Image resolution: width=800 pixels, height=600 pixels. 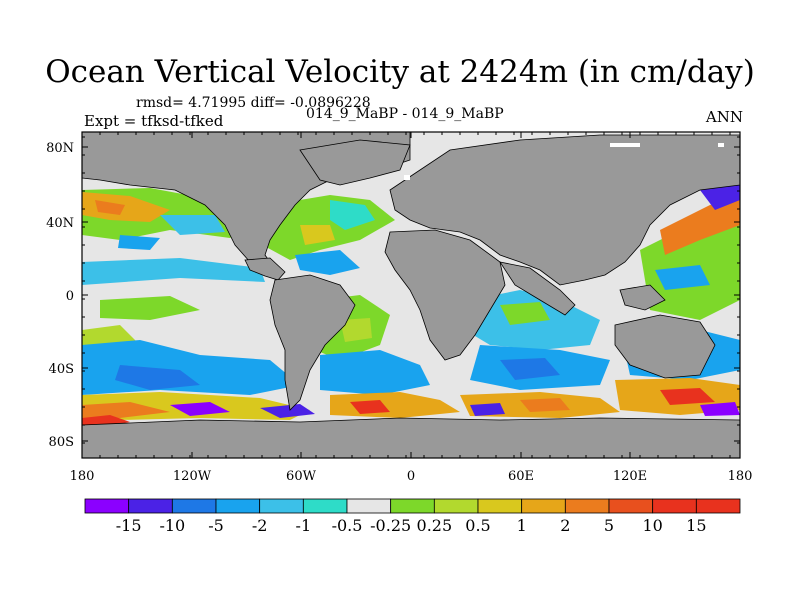 I want to click on colorbar-label: 1, so click(x=521, y=525).